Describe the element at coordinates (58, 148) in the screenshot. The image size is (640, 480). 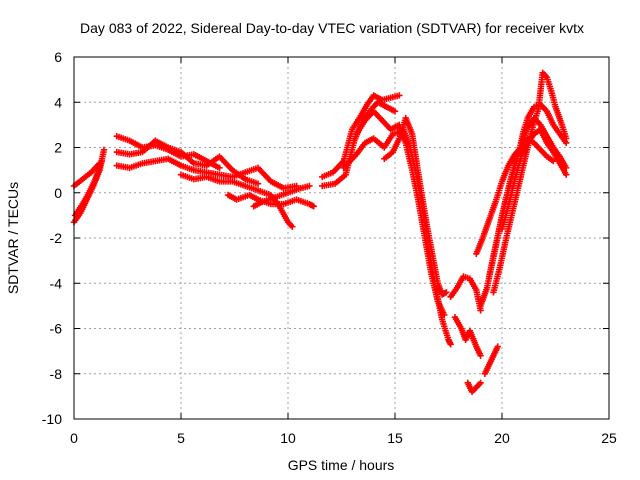
I see `y-tick-label: 2` at that location.